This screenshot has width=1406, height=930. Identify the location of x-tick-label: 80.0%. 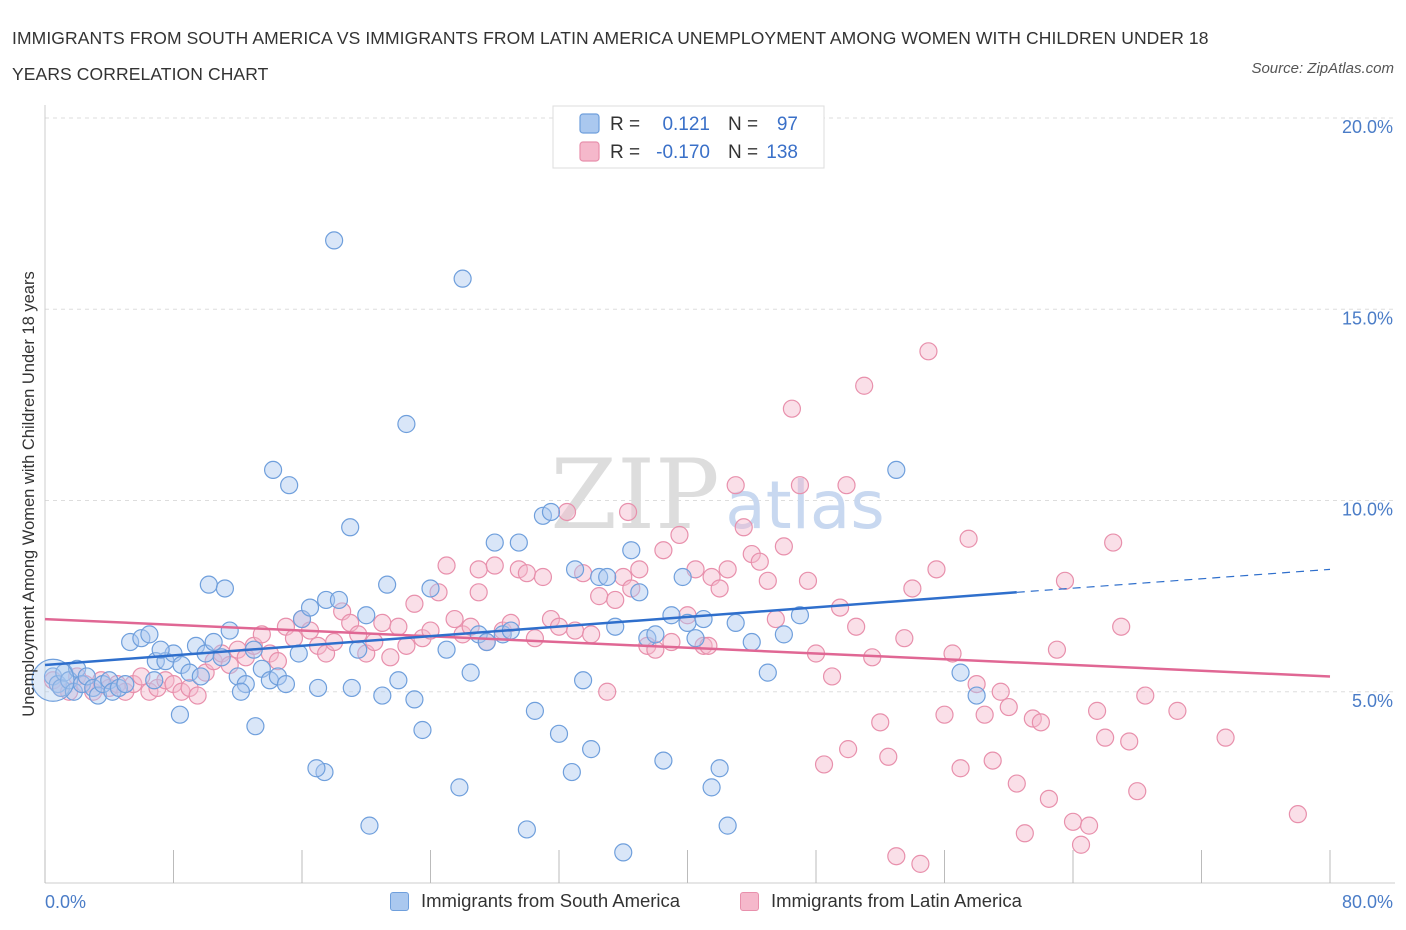
(1367, 902).